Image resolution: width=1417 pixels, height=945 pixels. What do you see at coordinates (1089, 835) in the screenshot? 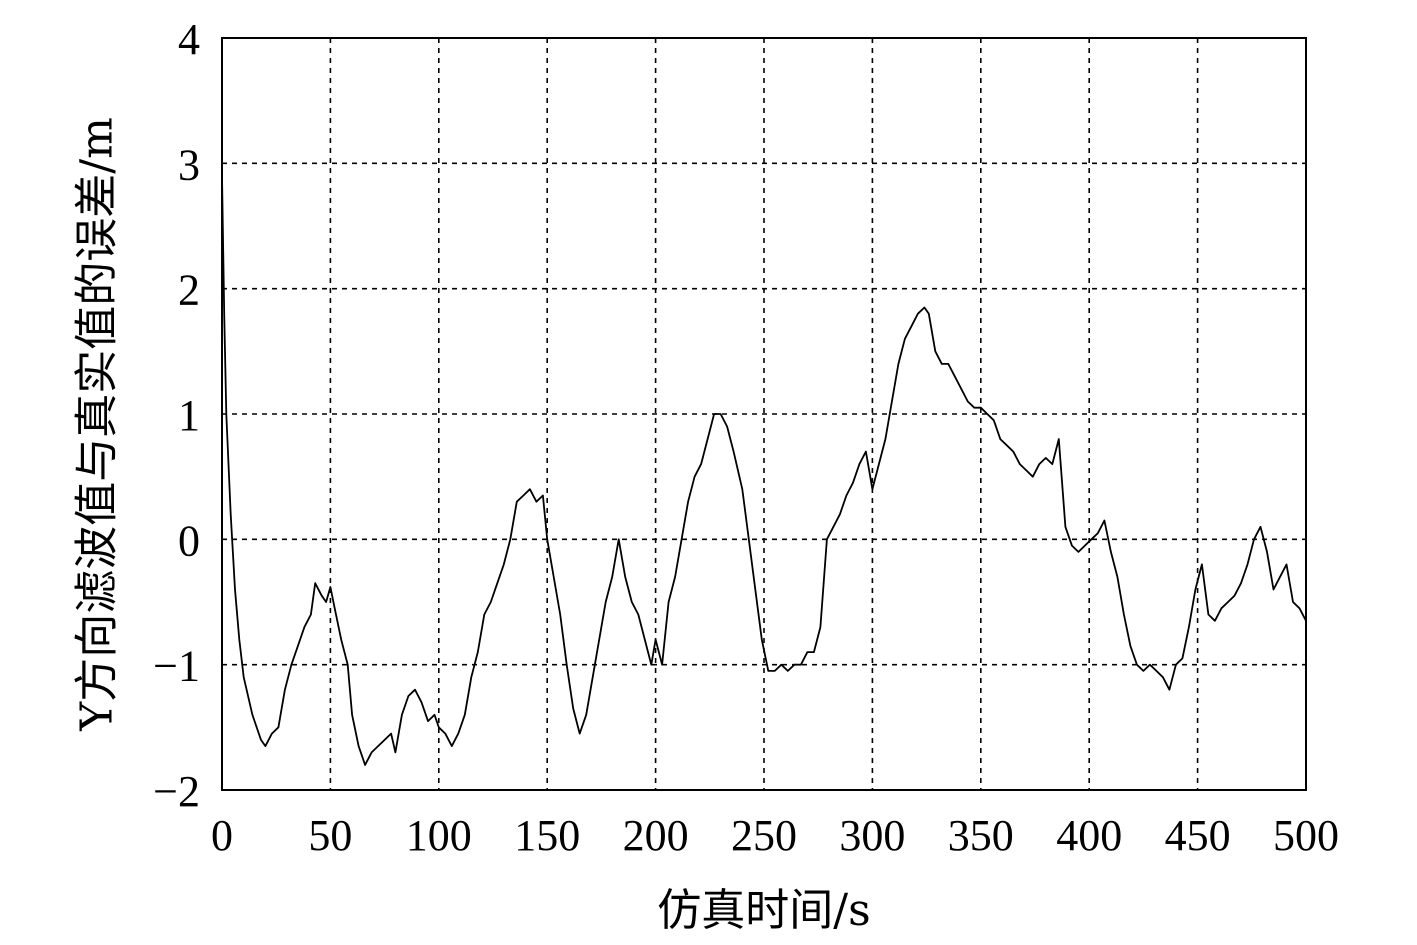
I see `x-tick-label: 400` at bounding box center [1089, 835].